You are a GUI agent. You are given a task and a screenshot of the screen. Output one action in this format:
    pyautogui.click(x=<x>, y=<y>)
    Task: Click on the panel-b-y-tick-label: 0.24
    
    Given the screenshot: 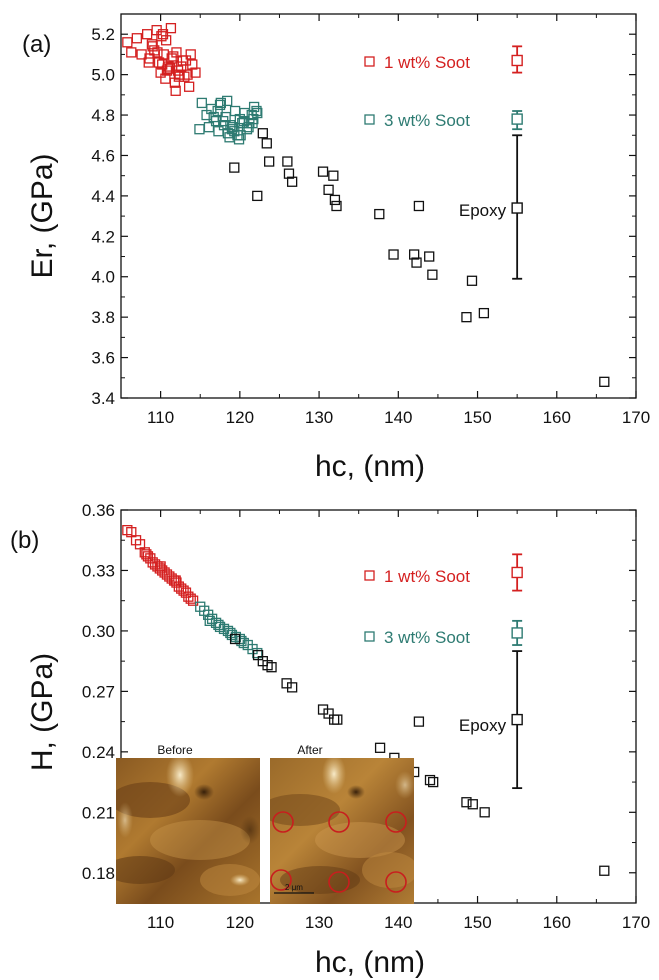 What is the action you would take?
    pyautogui.click(x=98, y=752)
    